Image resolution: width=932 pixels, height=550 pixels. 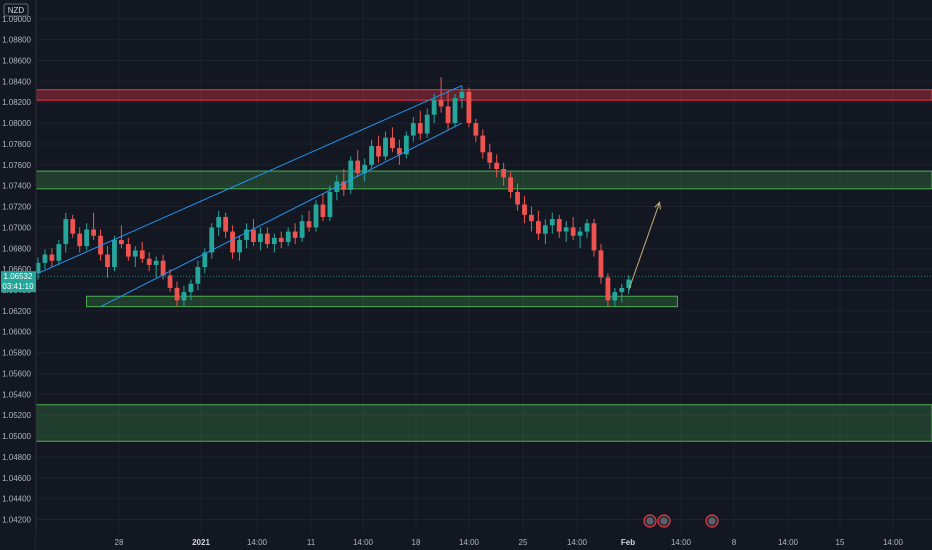 What do you see at coordinates (16, 311) in the screenshot?
I see `price-tick-label: 1.06200` at bounding box center [16, 311].